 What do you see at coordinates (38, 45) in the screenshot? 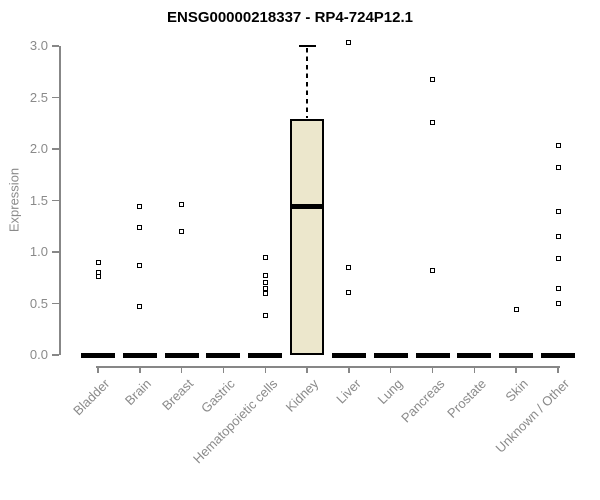
I see `y-tick-label: 3.0` at bounding box center [38, 45].